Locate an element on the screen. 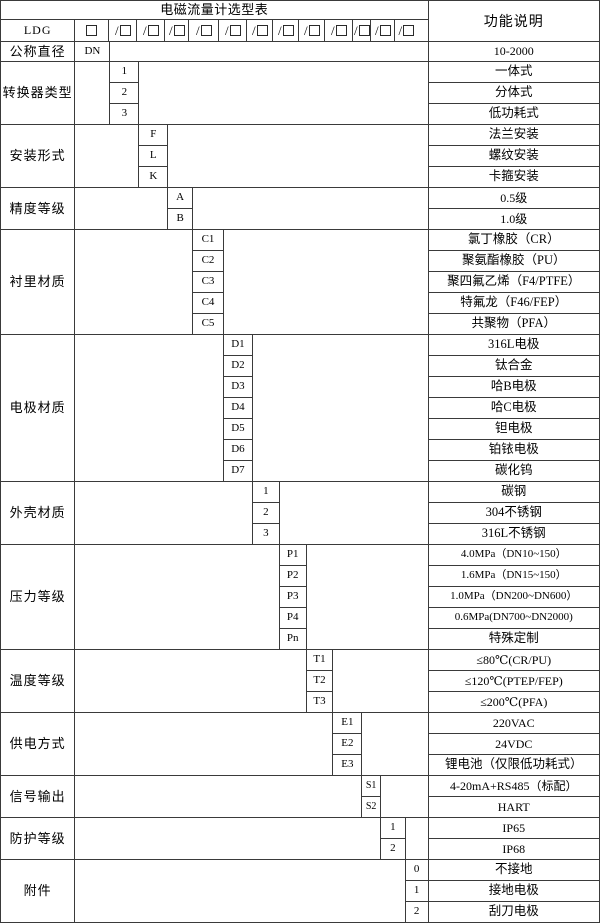 The height and width of the screenshot is (923, 600). code-pressure-class-2: P2 is located at coordinates (292, 576).